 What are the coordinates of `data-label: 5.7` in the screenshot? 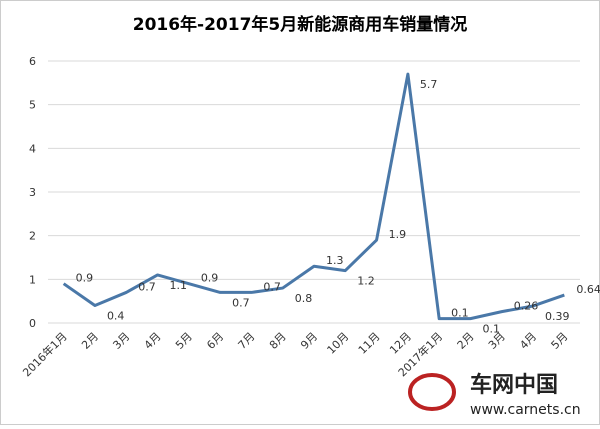 It's located at (429, 84).